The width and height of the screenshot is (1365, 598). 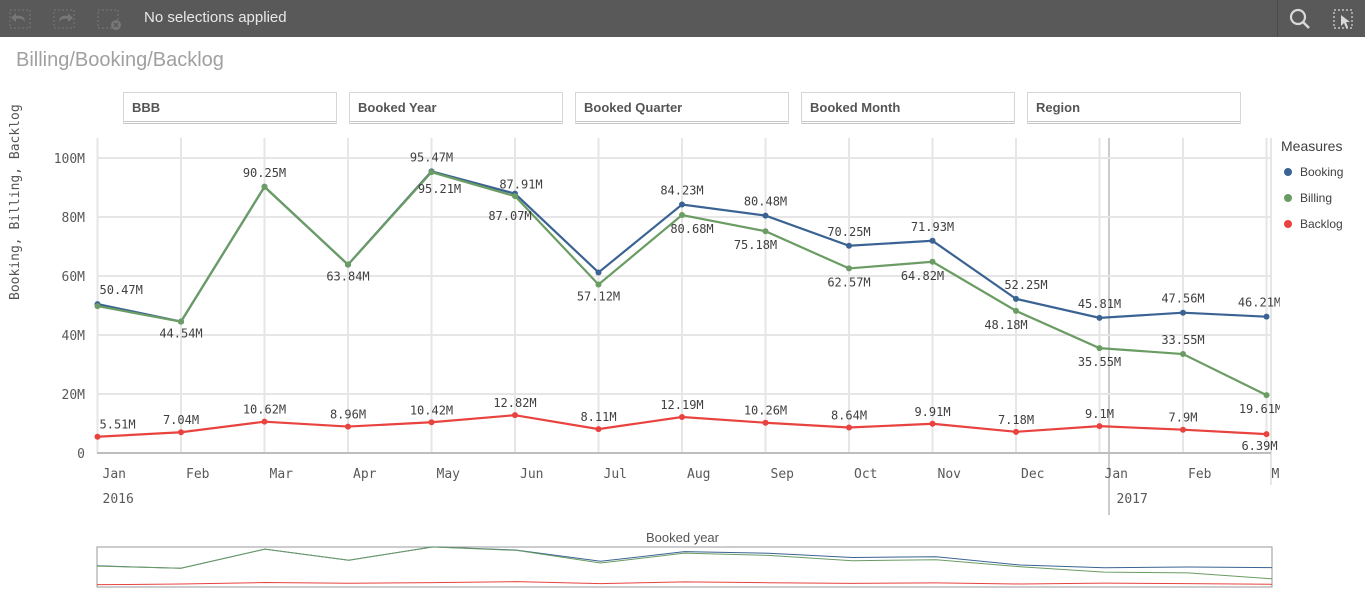 What do you see at coordinates (531, 474) in the screenshot?
I see `x-tick-label: Jun` at bounding box center [531, 474].